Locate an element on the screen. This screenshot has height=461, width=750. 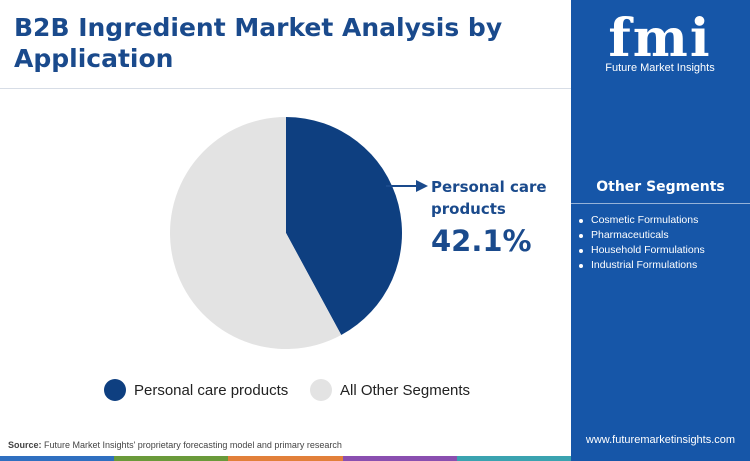
list-item: Household Formulations is located at coordinates (642, 250).